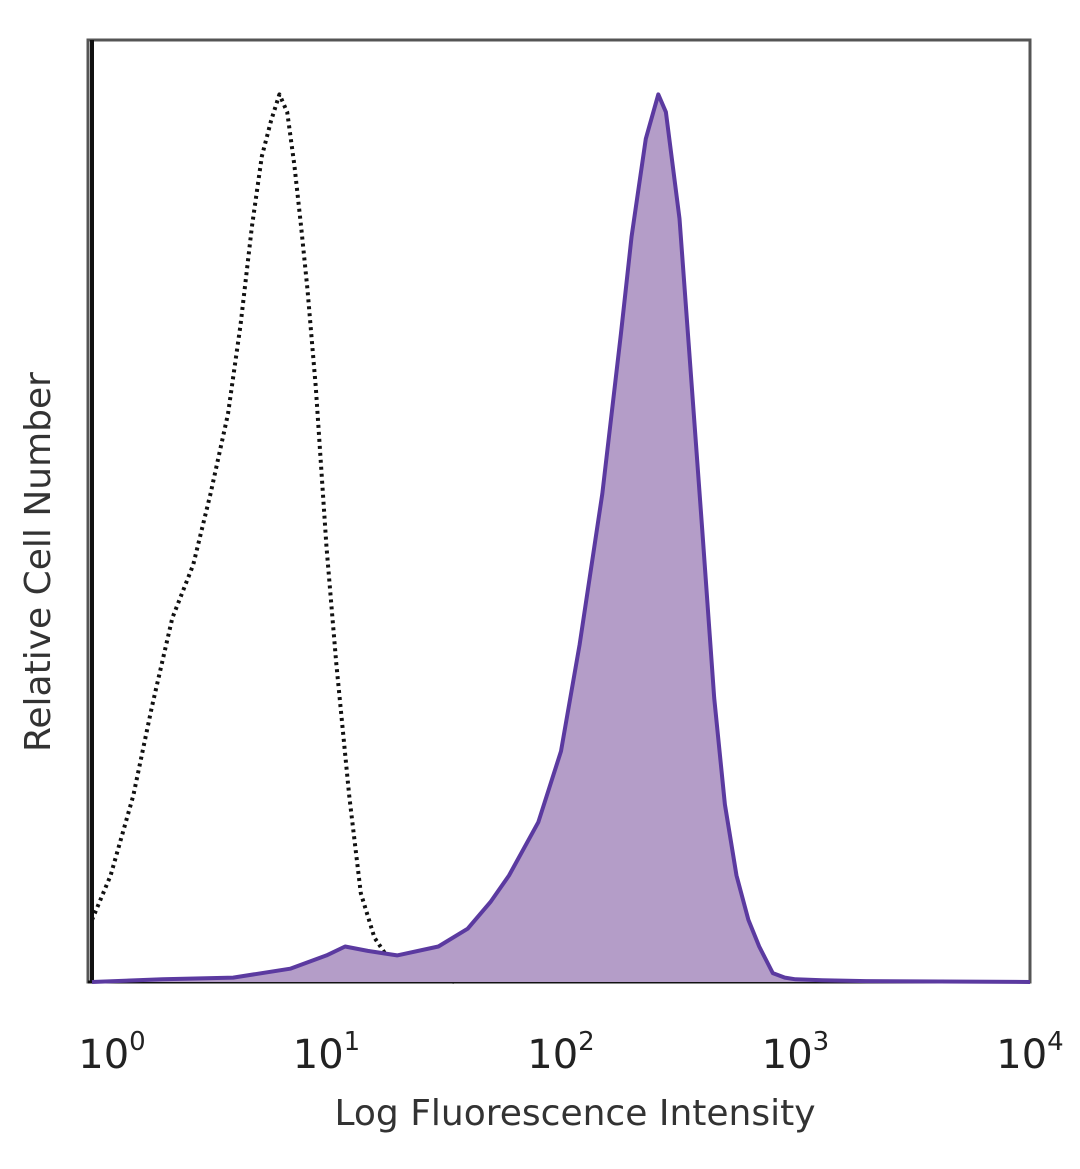 The image size is (1080, 1169). What do you see at coordinates (1029, 1052) in the screenshot?
I see `x-tick-label-4: 10⁴` at bounding box center [1029, 1052].